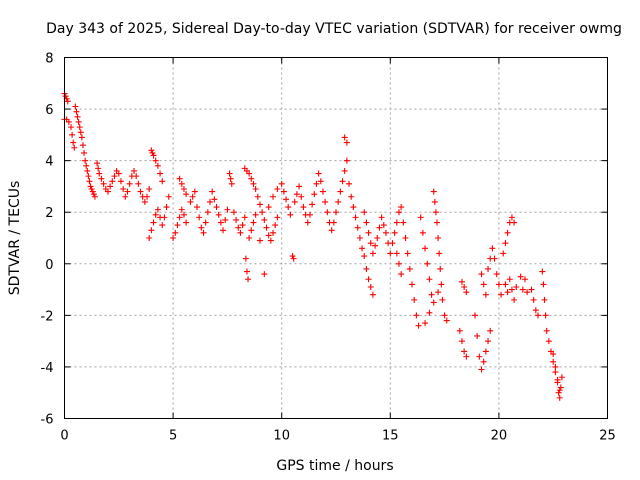  Describe the element at coordinates (390, 436) in the screenshot. I see `x-tick-label: 15` at that location.